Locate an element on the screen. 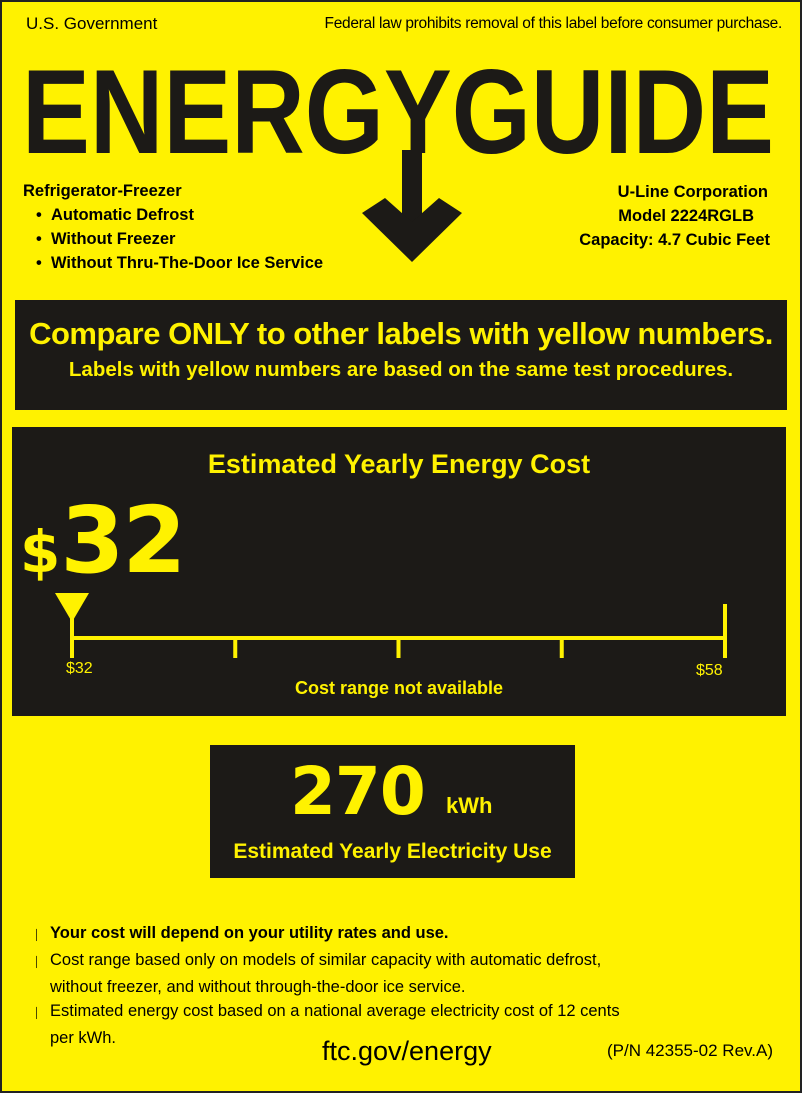 The image size is (802, 1093). cost-range-scale is located at coordinates (391, 625).